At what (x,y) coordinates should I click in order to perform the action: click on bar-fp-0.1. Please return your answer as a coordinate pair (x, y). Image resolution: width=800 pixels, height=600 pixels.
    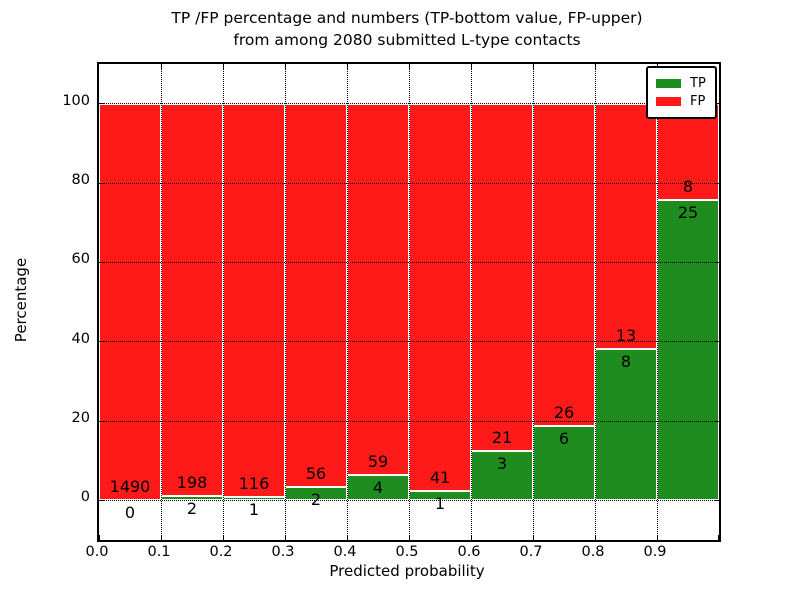
    Looking at the image, I should click on (192, 300).